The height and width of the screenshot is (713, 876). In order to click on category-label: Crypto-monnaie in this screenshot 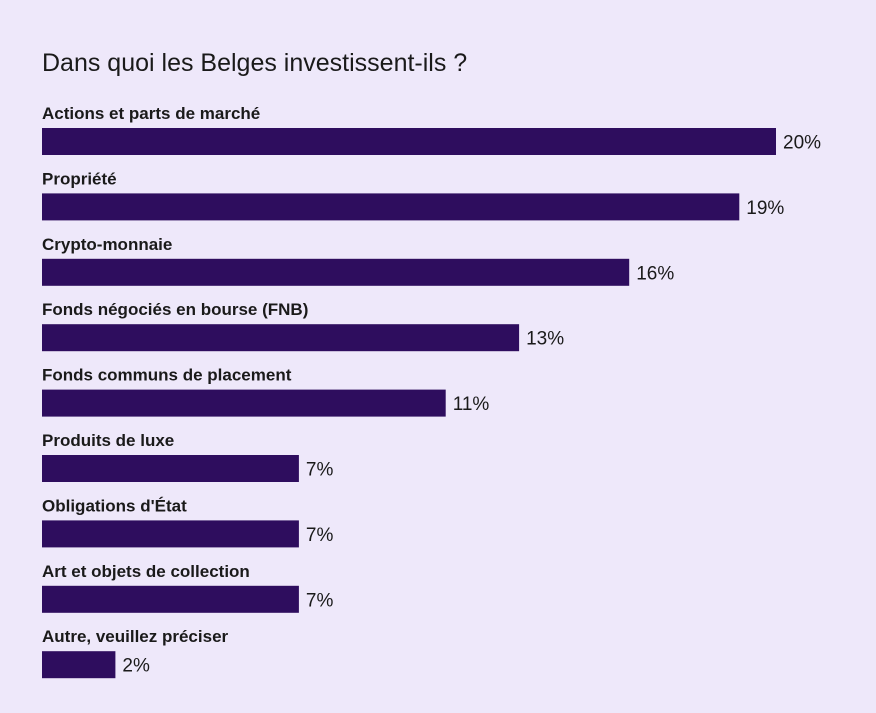, I will do `click(107, 244)`.